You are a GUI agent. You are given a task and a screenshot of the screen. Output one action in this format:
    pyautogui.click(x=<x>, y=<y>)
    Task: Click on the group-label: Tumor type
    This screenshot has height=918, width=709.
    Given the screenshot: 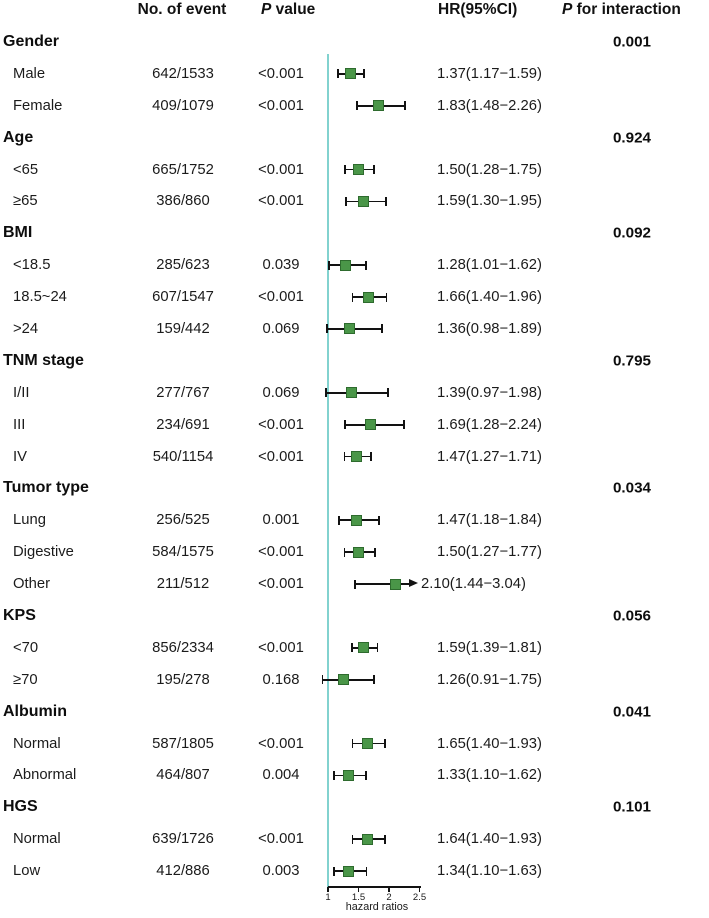 What is the action you would take?
    pyautogui.click(x=46, y=488)
    